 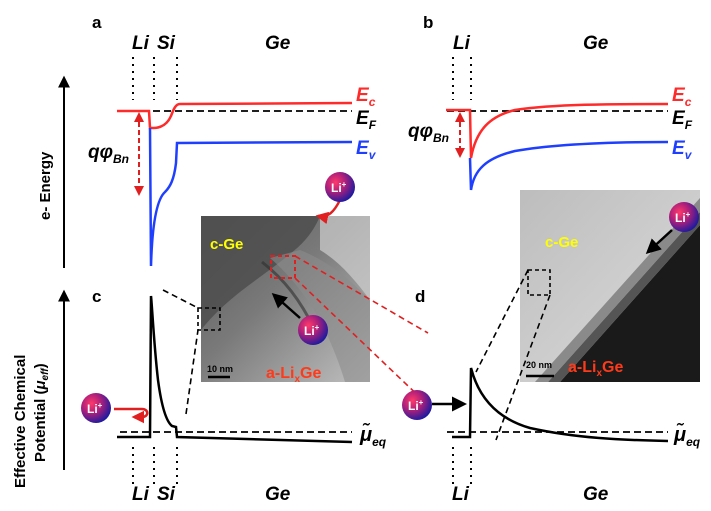 I want to click on mu-eq-label-c: μ̃eq, so click(x=373, y=435).